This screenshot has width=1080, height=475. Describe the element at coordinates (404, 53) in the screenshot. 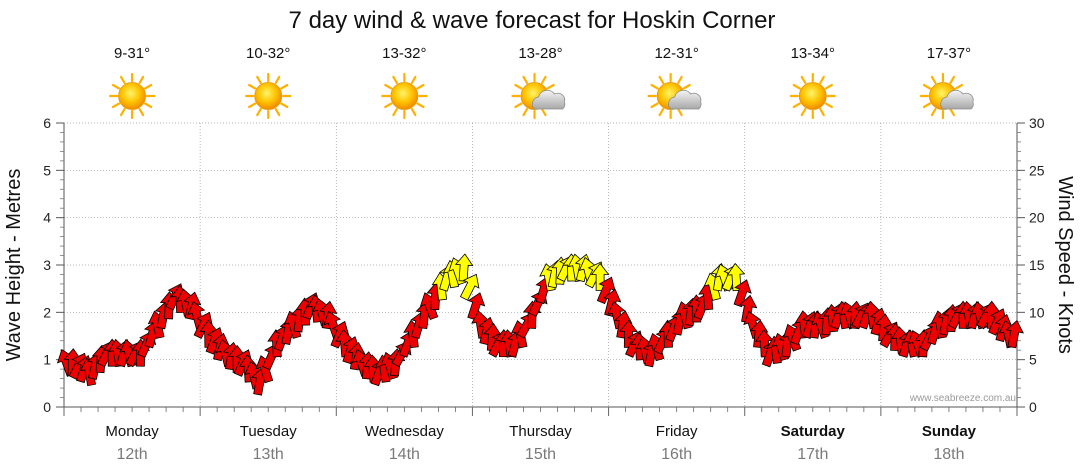

I see `temperature-label: 13-32°` at that location.